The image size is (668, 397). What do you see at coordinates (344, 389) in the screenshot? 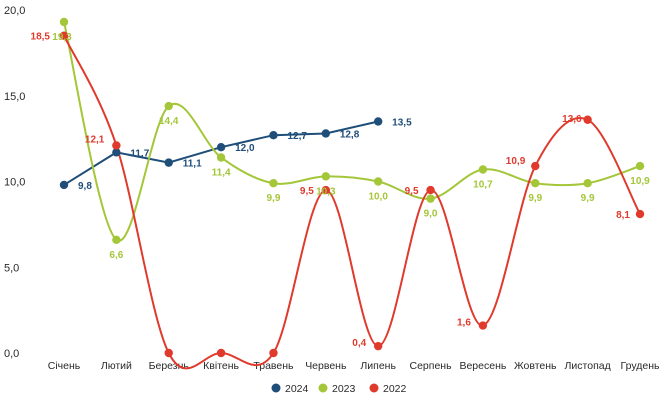
I see `legend-label-2023: 2023` at bounding box center [344, 389].